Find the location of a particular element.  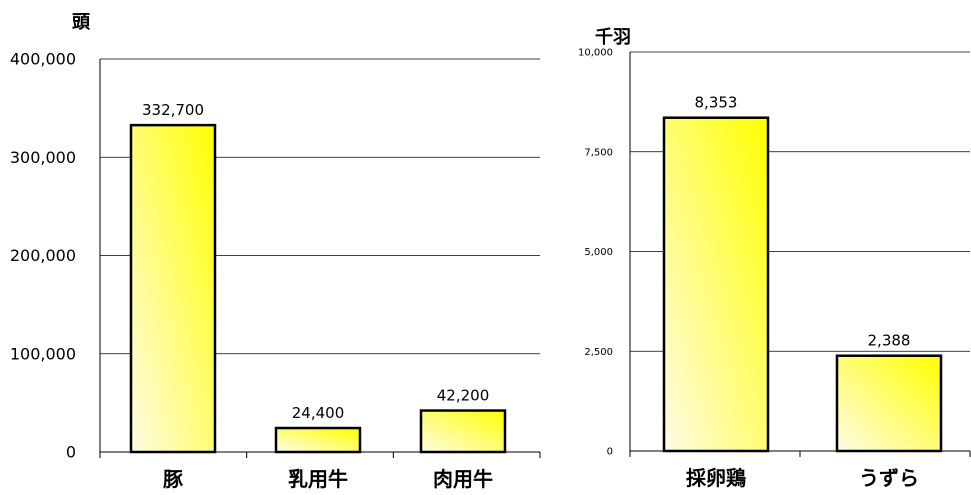

data-label: 2,388 is located at coordinates (889, 341).